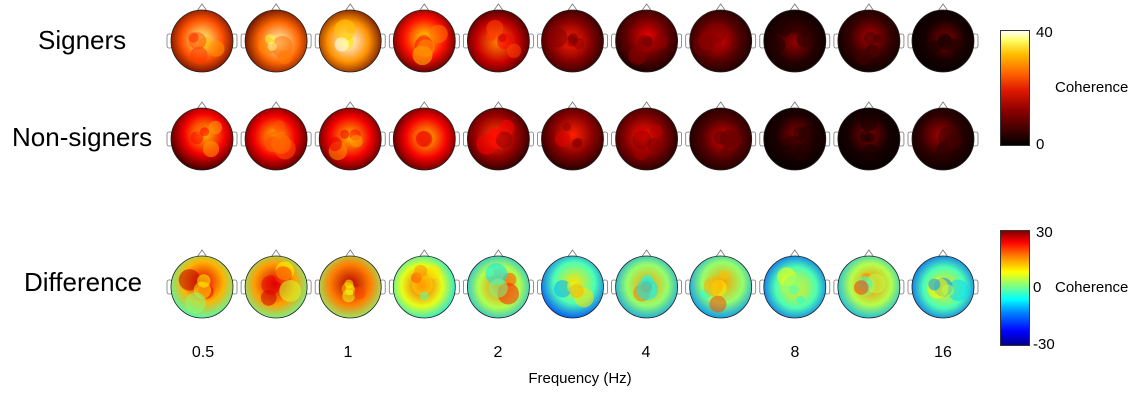 The width and height of the screenshot is (1148, 394). I want to click on freq-tick-8: 8, so click(795, 352).